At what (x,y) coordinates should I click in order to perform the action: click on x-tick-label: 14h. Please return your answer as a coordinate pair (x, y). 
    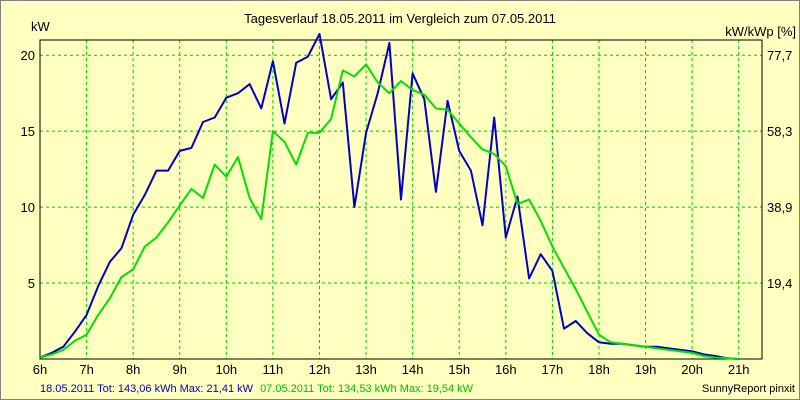
    Looking at the image, I should click on (413, 369).